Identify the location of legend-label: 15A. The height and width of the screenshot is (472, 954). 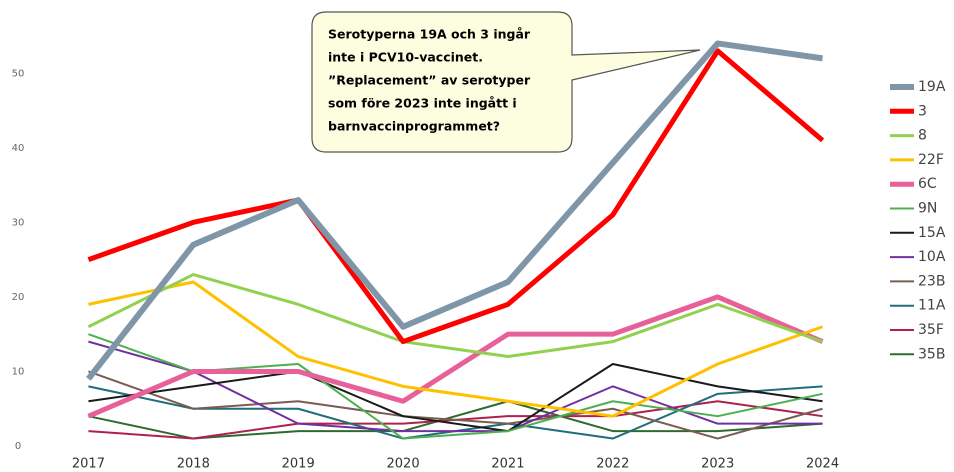
(932, 233).